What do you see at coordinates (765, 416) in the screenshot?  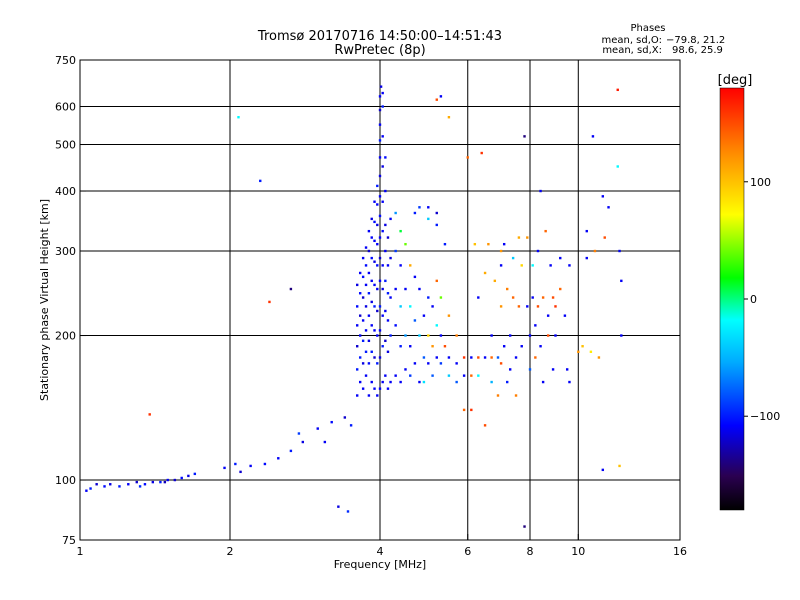 I see `colorbar-tick-label: −100` at bounding box center [765, 416].